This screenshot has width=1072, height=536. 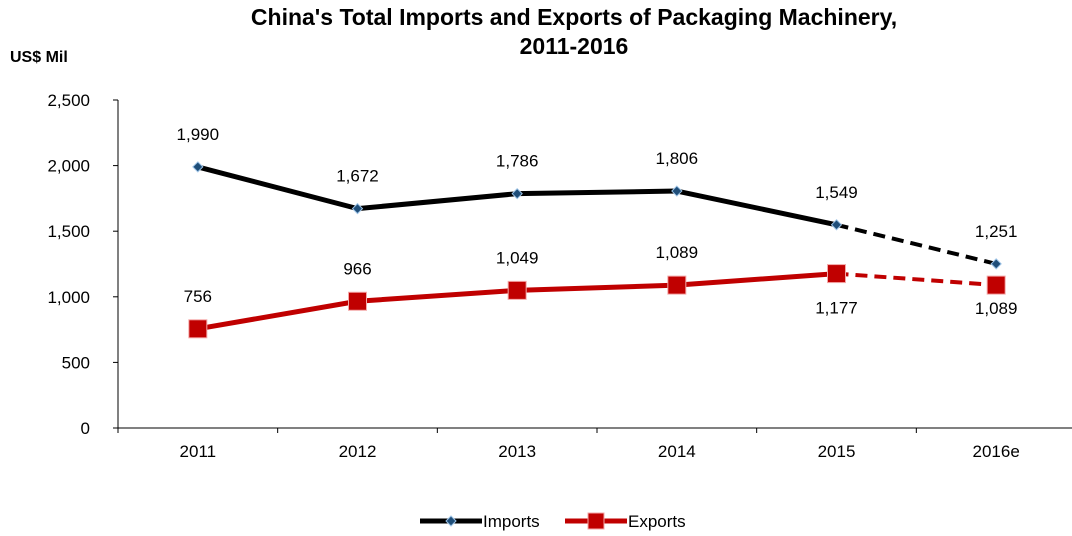 What do you see at coordinates (836, 308) in the screenshot?
I see `exports-data-label: 1,177` at bounding box center [836, 308].